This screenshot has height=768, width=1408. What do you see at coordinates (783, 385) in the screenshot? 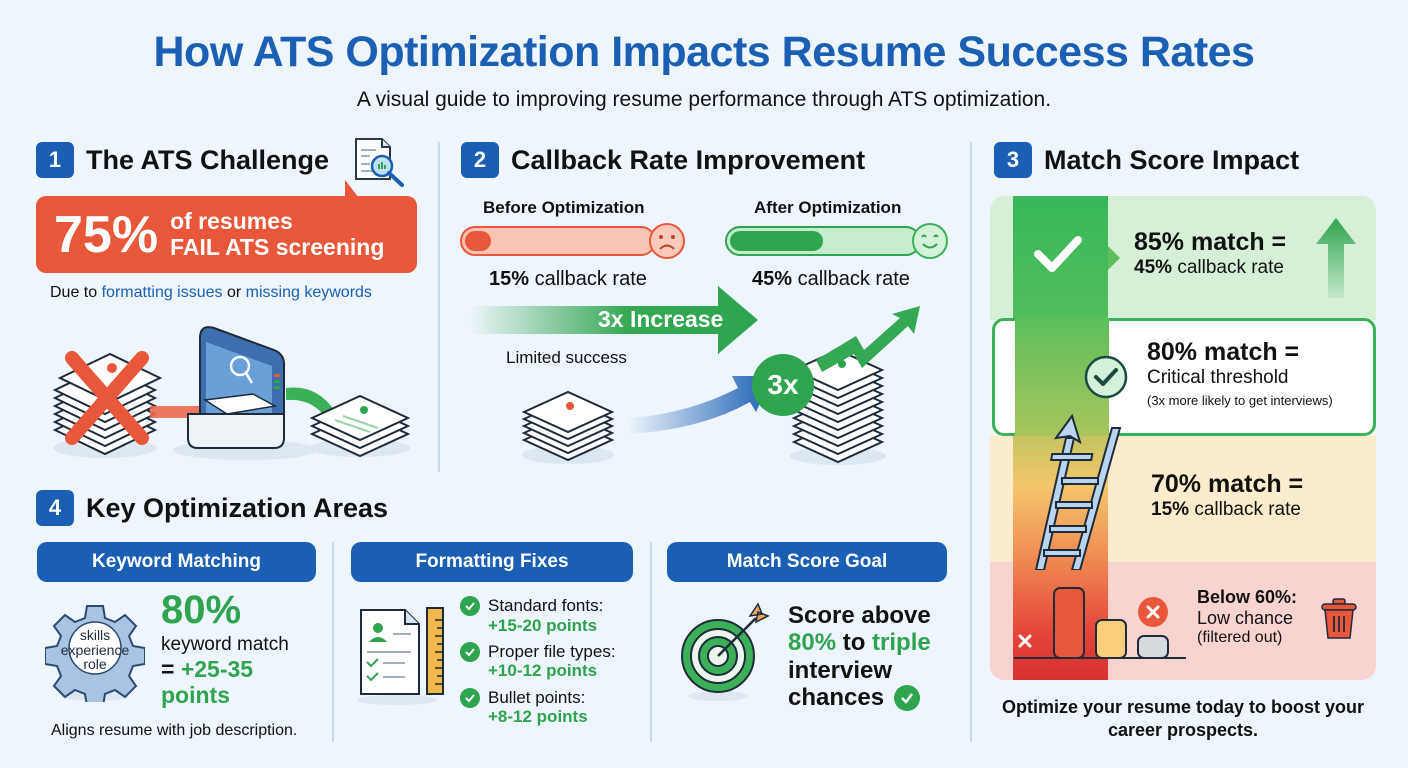
I see `multiplier-badge: 3x` at bounding box center [783, 385].